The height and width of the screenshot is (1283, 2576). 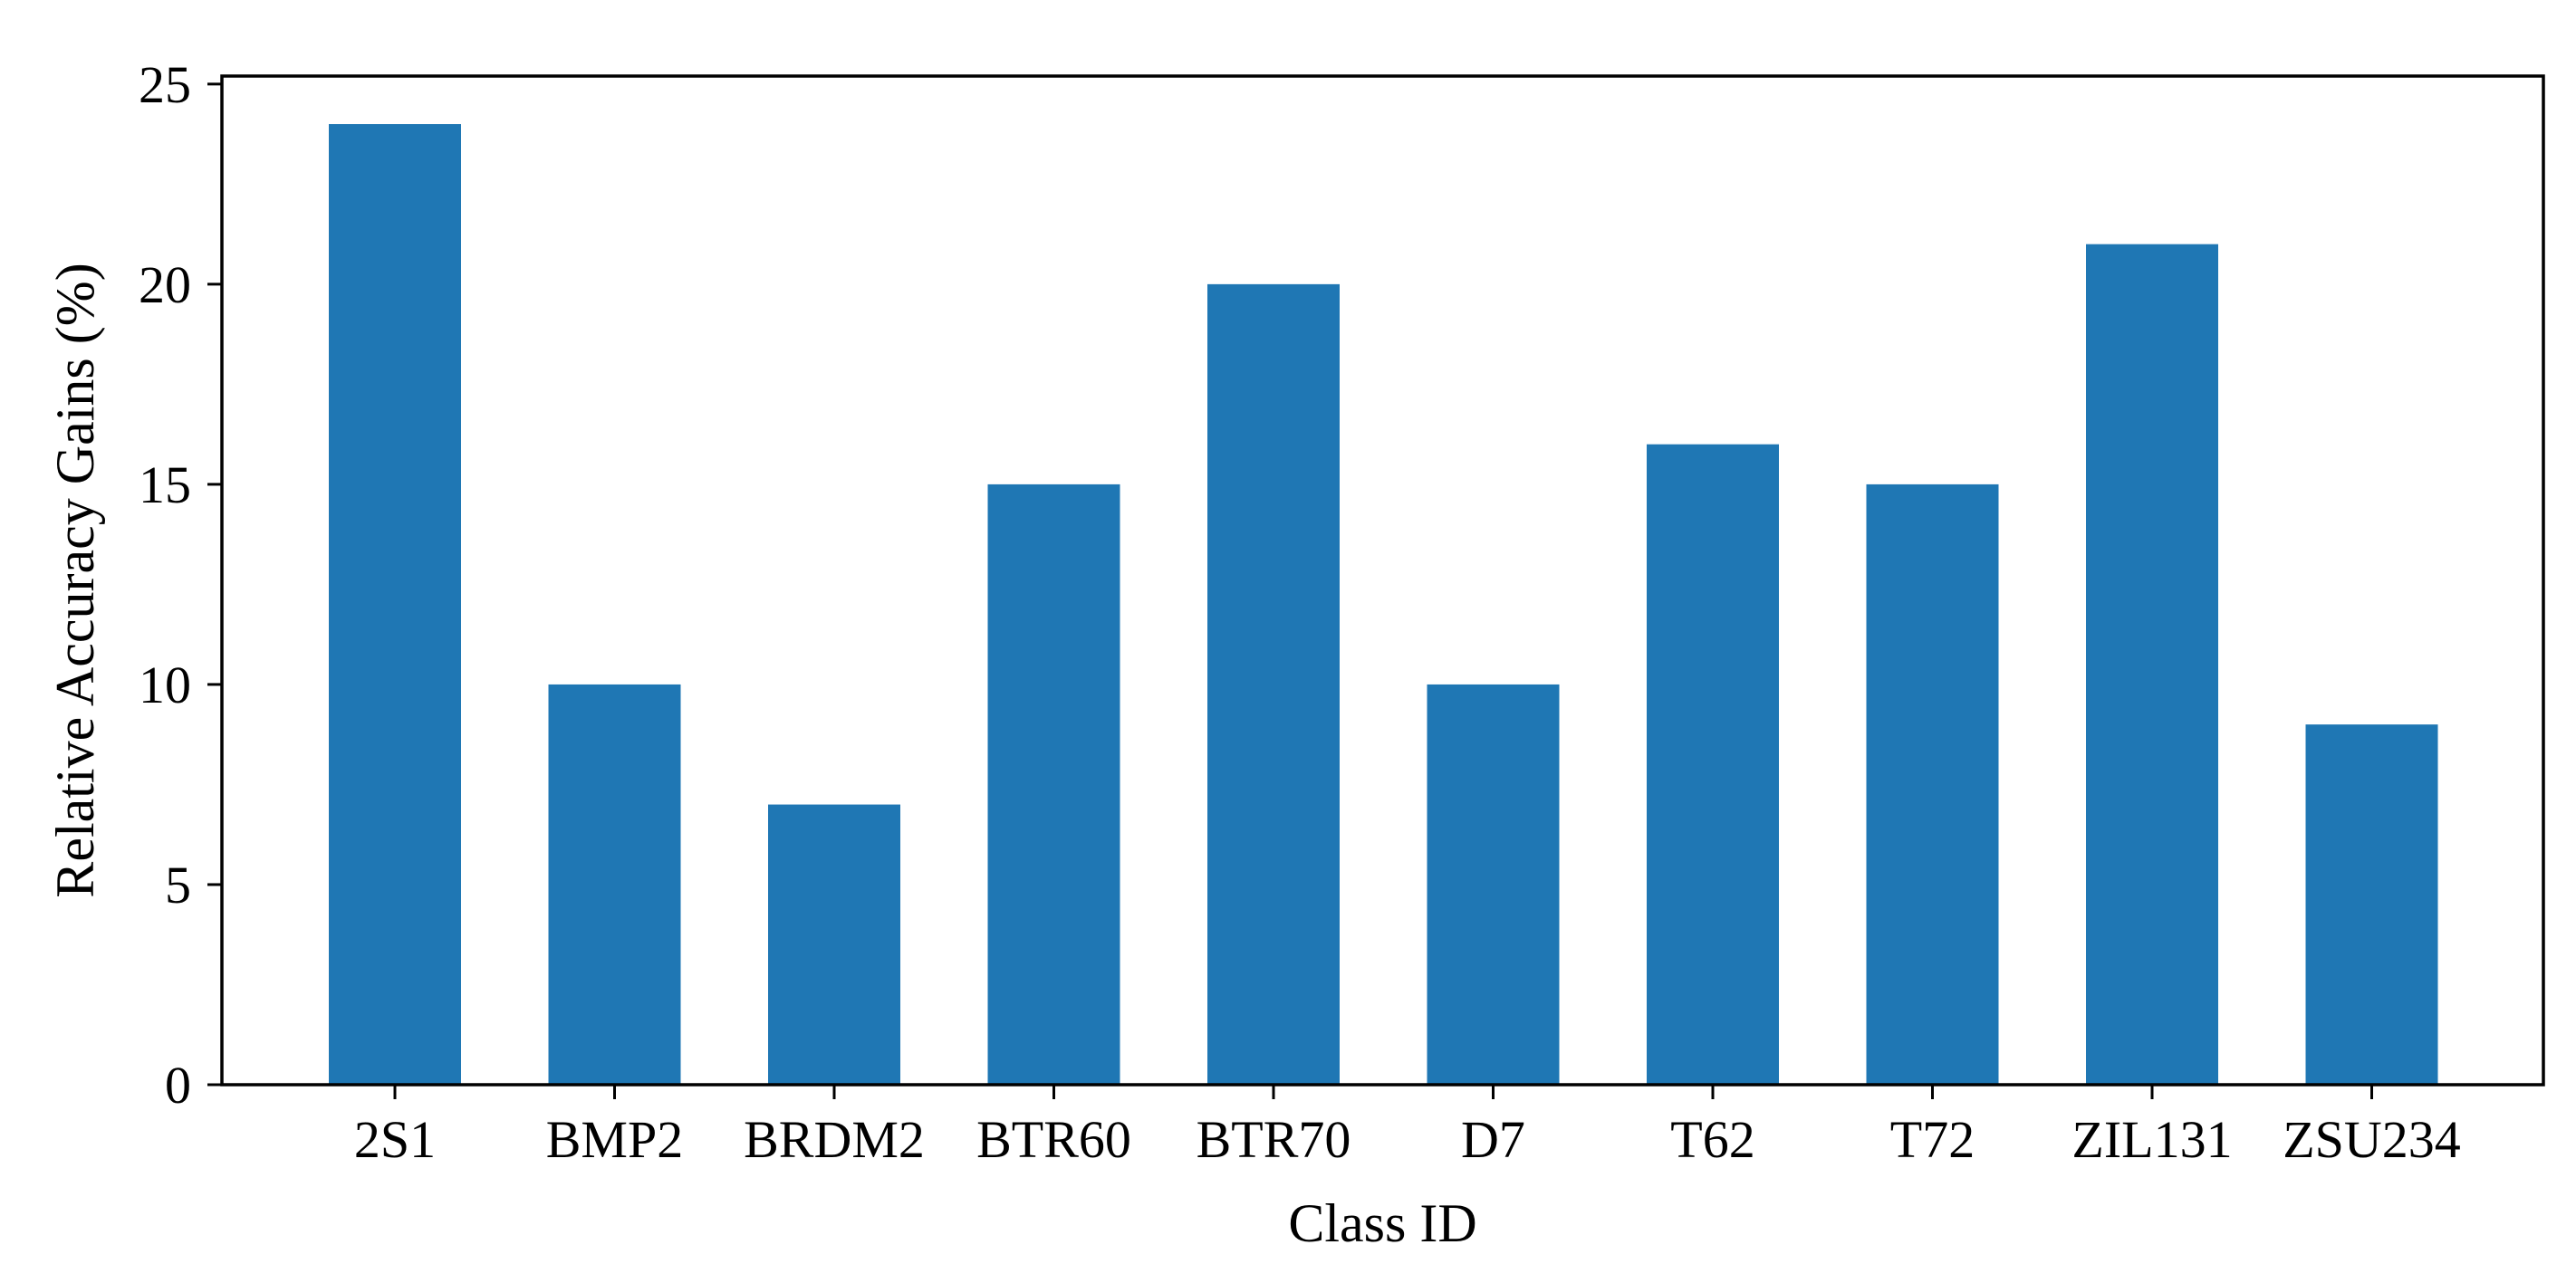 I want to click on y-tick-label: 10, so click(x=165, y=685).